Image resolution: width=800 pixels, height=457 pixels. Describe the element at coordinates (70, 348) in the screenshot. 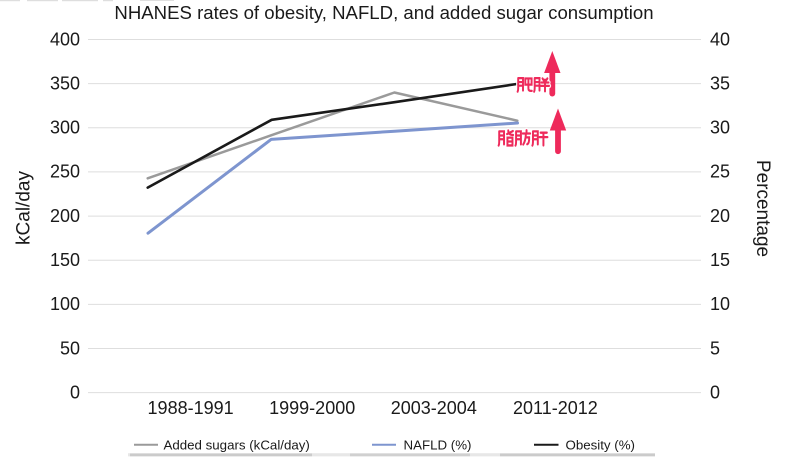

I see `svg-text: 50` at that location.